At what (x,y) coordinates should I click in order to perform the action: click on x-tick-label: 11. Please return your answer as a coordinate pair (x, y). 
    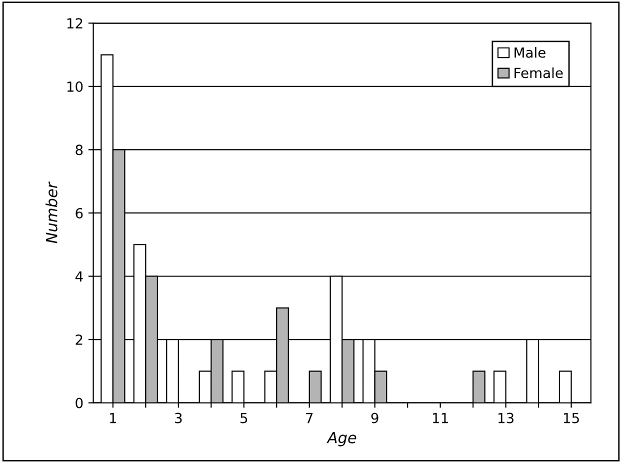
    Looking at the image, I should click on (440, 418).